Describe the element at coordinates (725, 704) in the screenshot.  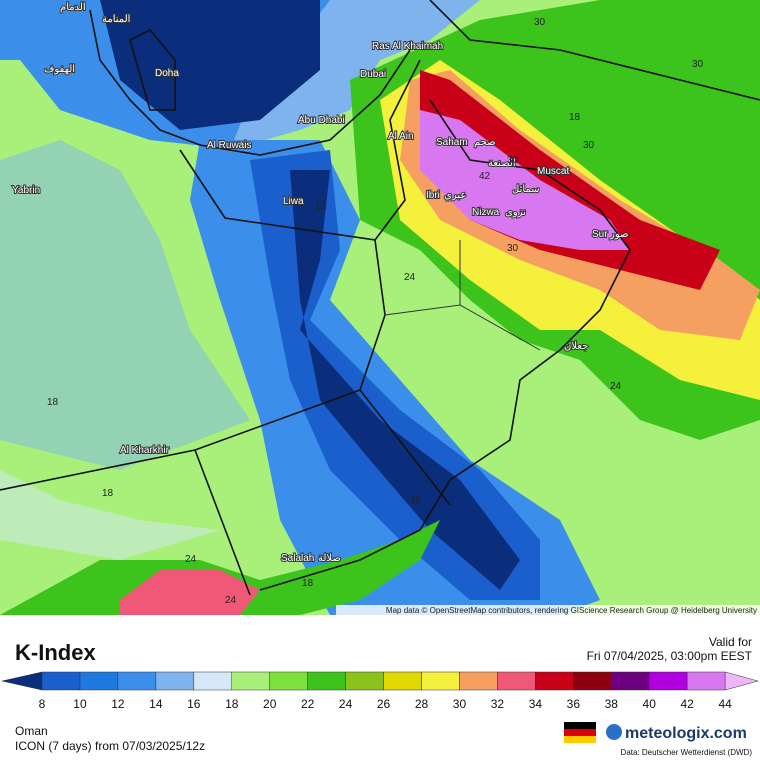
I see `legend-tick-label: 44` at that location.